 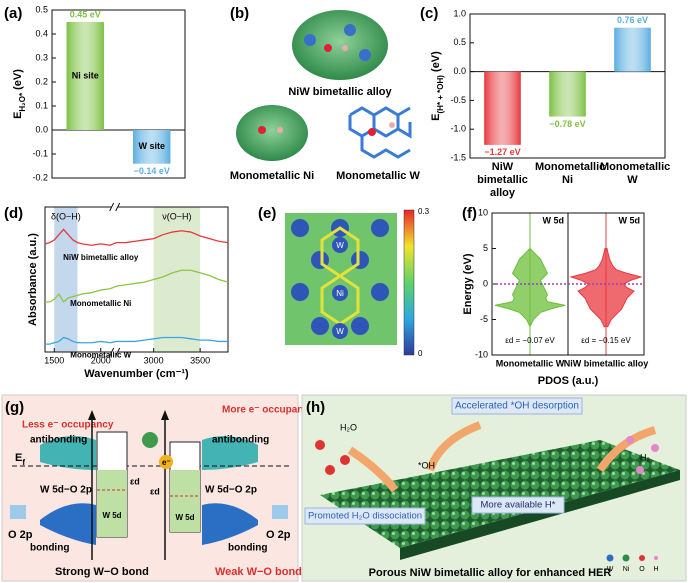 What do you see at coordinates (102, 572) in the screenshot?
I see `label: Strong W−O bond` at bounding box center [102, 572].